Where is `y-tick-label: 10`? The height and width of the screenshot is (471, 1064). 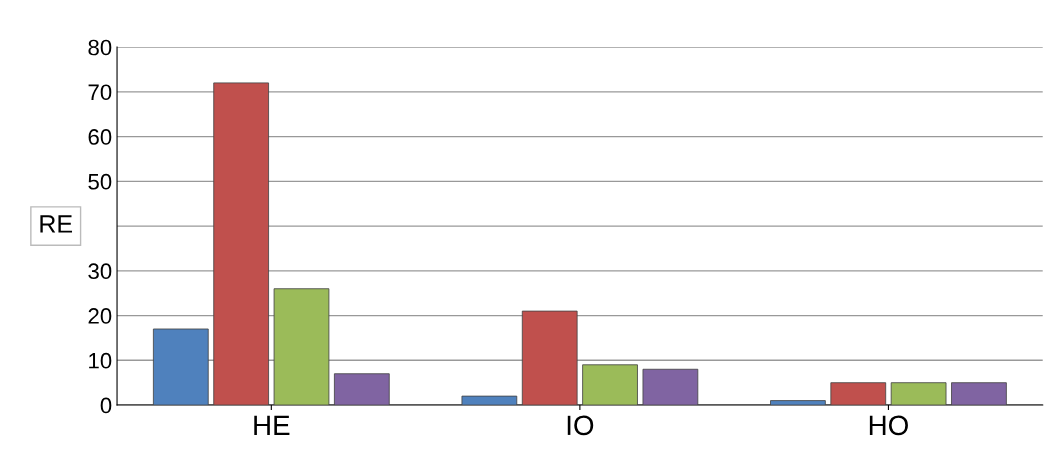 y-tick-label: 10 is located at coordinates (100, 360).